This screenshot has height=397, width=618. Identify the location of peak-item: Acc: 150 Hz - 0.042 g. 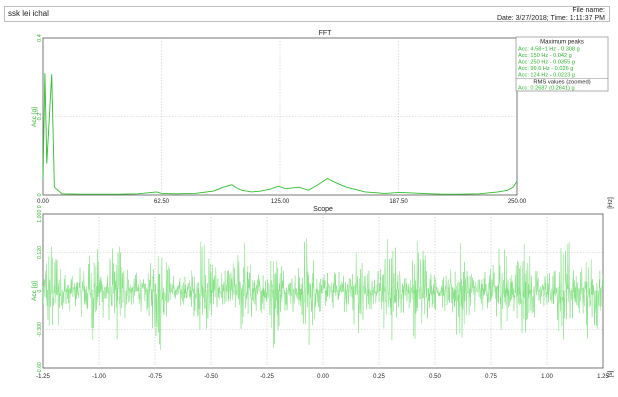
(545, 56).